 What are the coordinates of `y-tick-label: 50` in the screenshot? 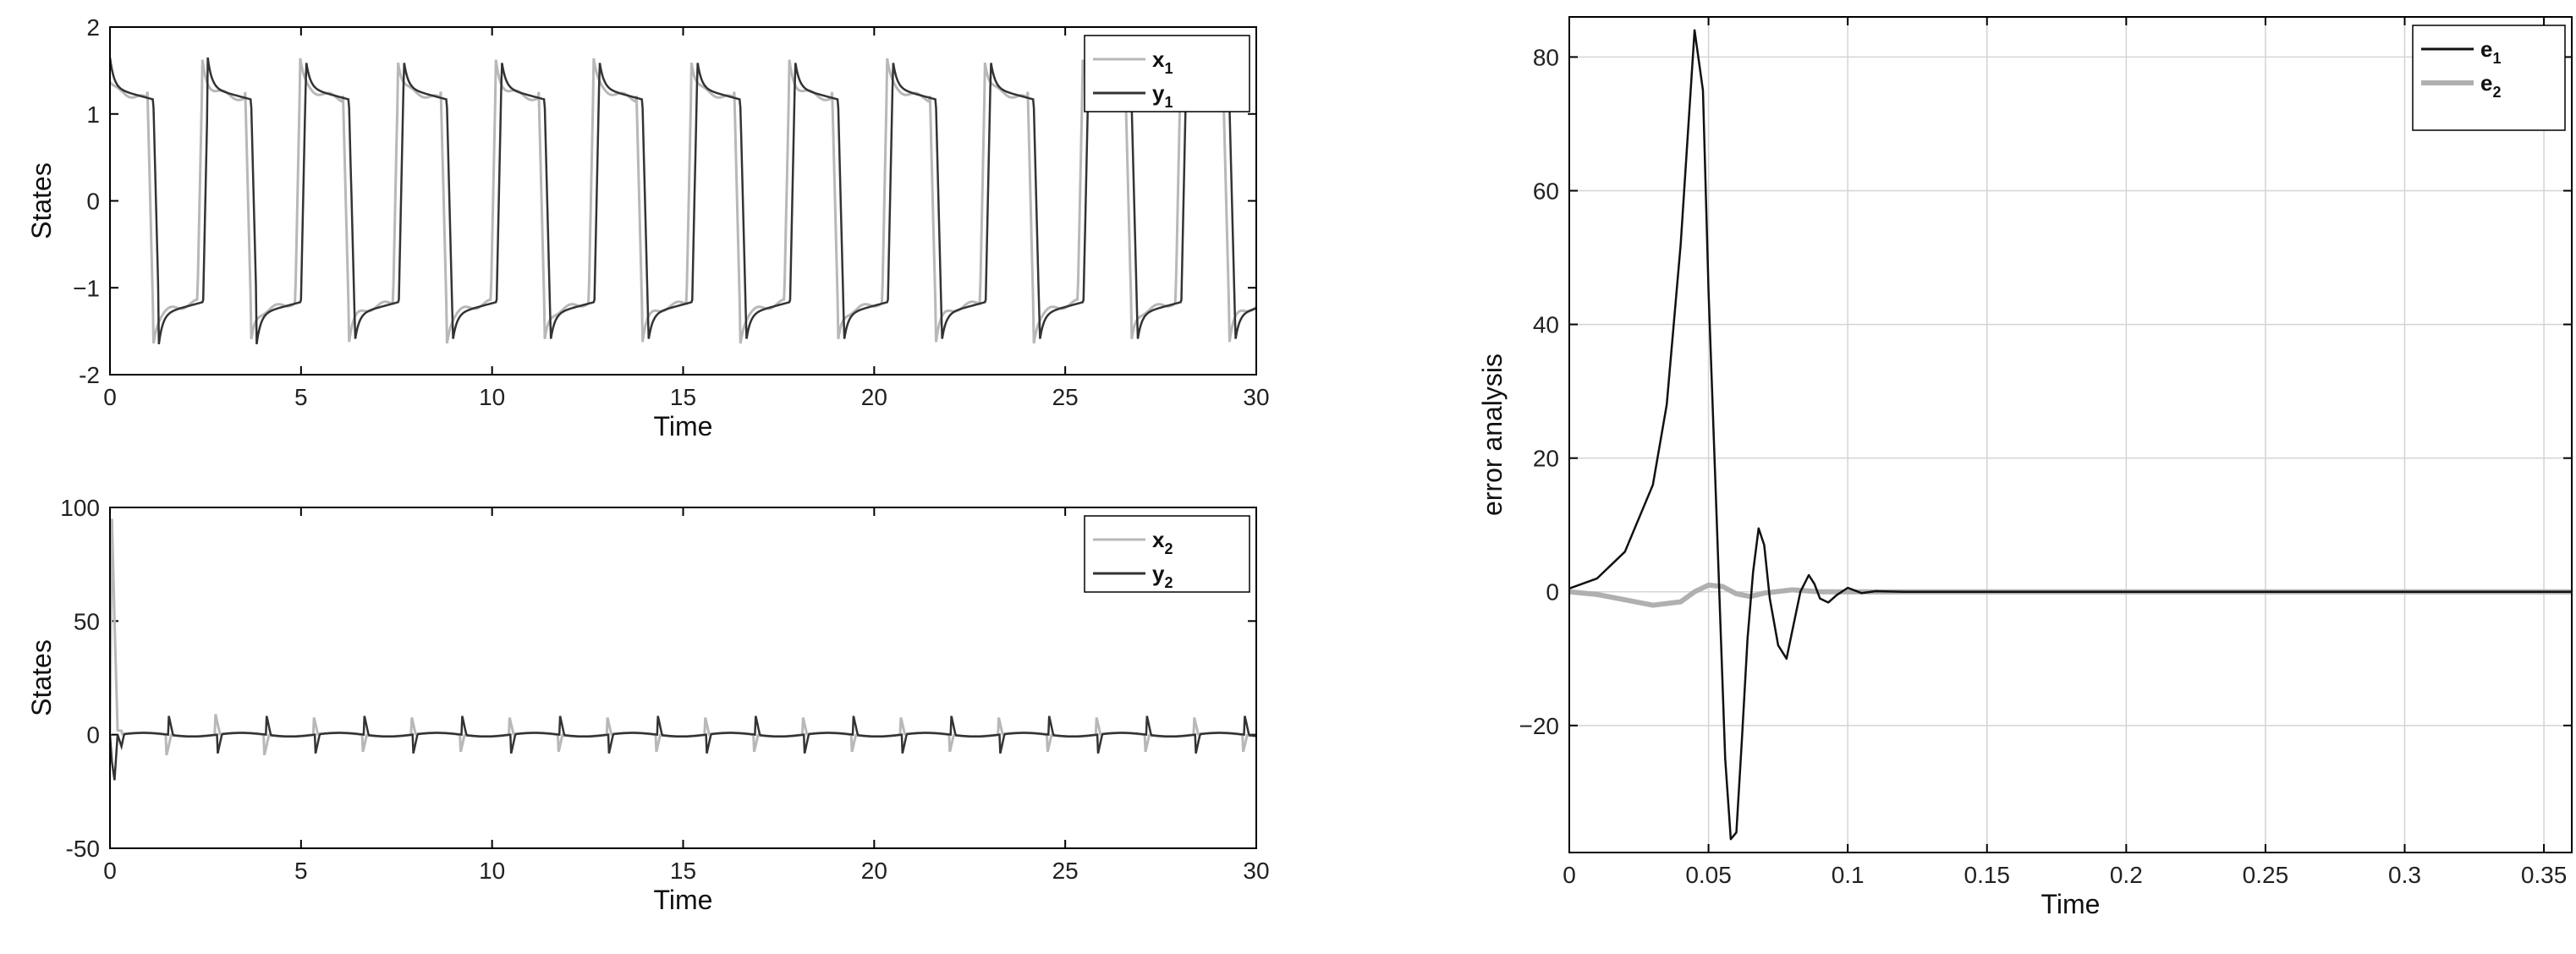 It's located at (87, 621).